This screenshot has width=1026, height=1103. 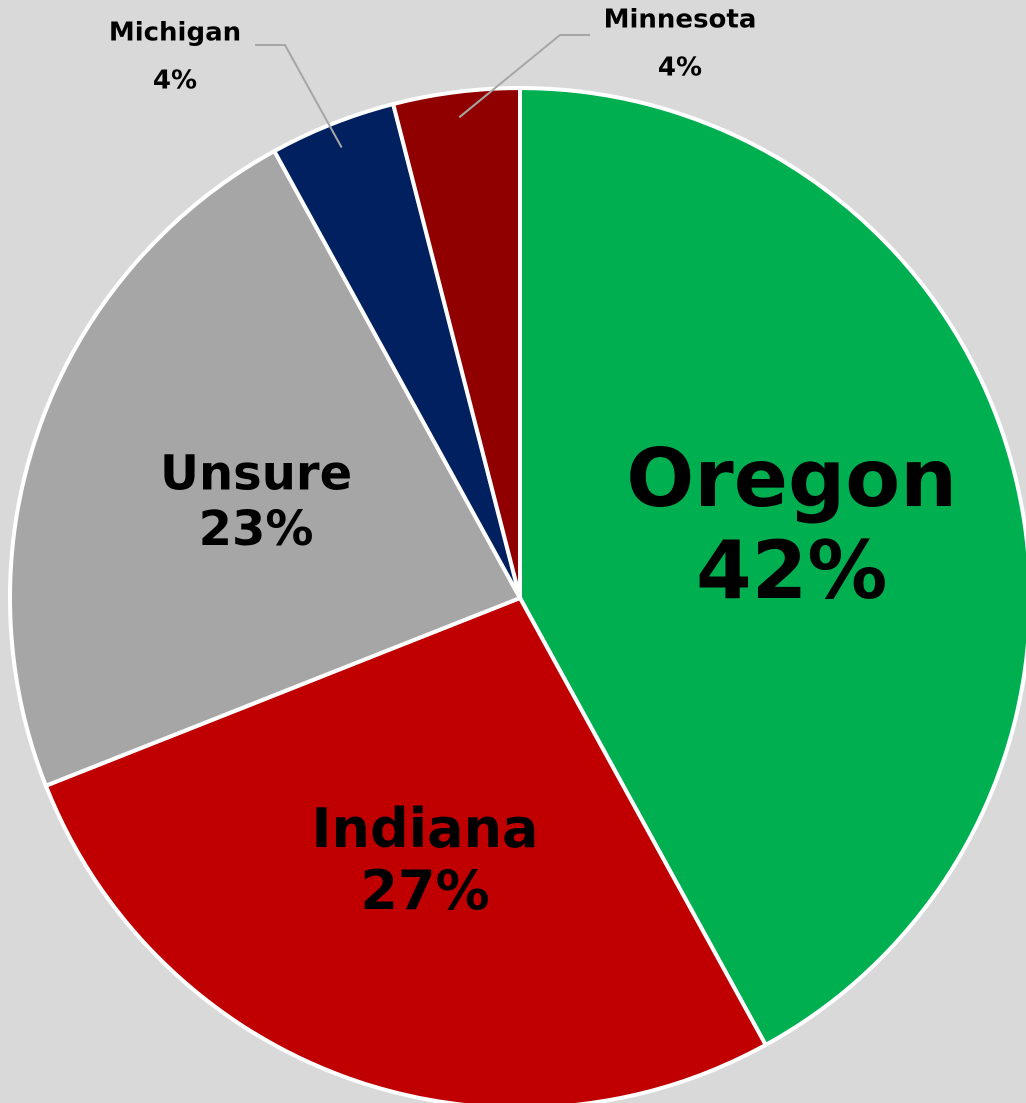 I want to click on value-label: 27%, so click(x=424, y=890).